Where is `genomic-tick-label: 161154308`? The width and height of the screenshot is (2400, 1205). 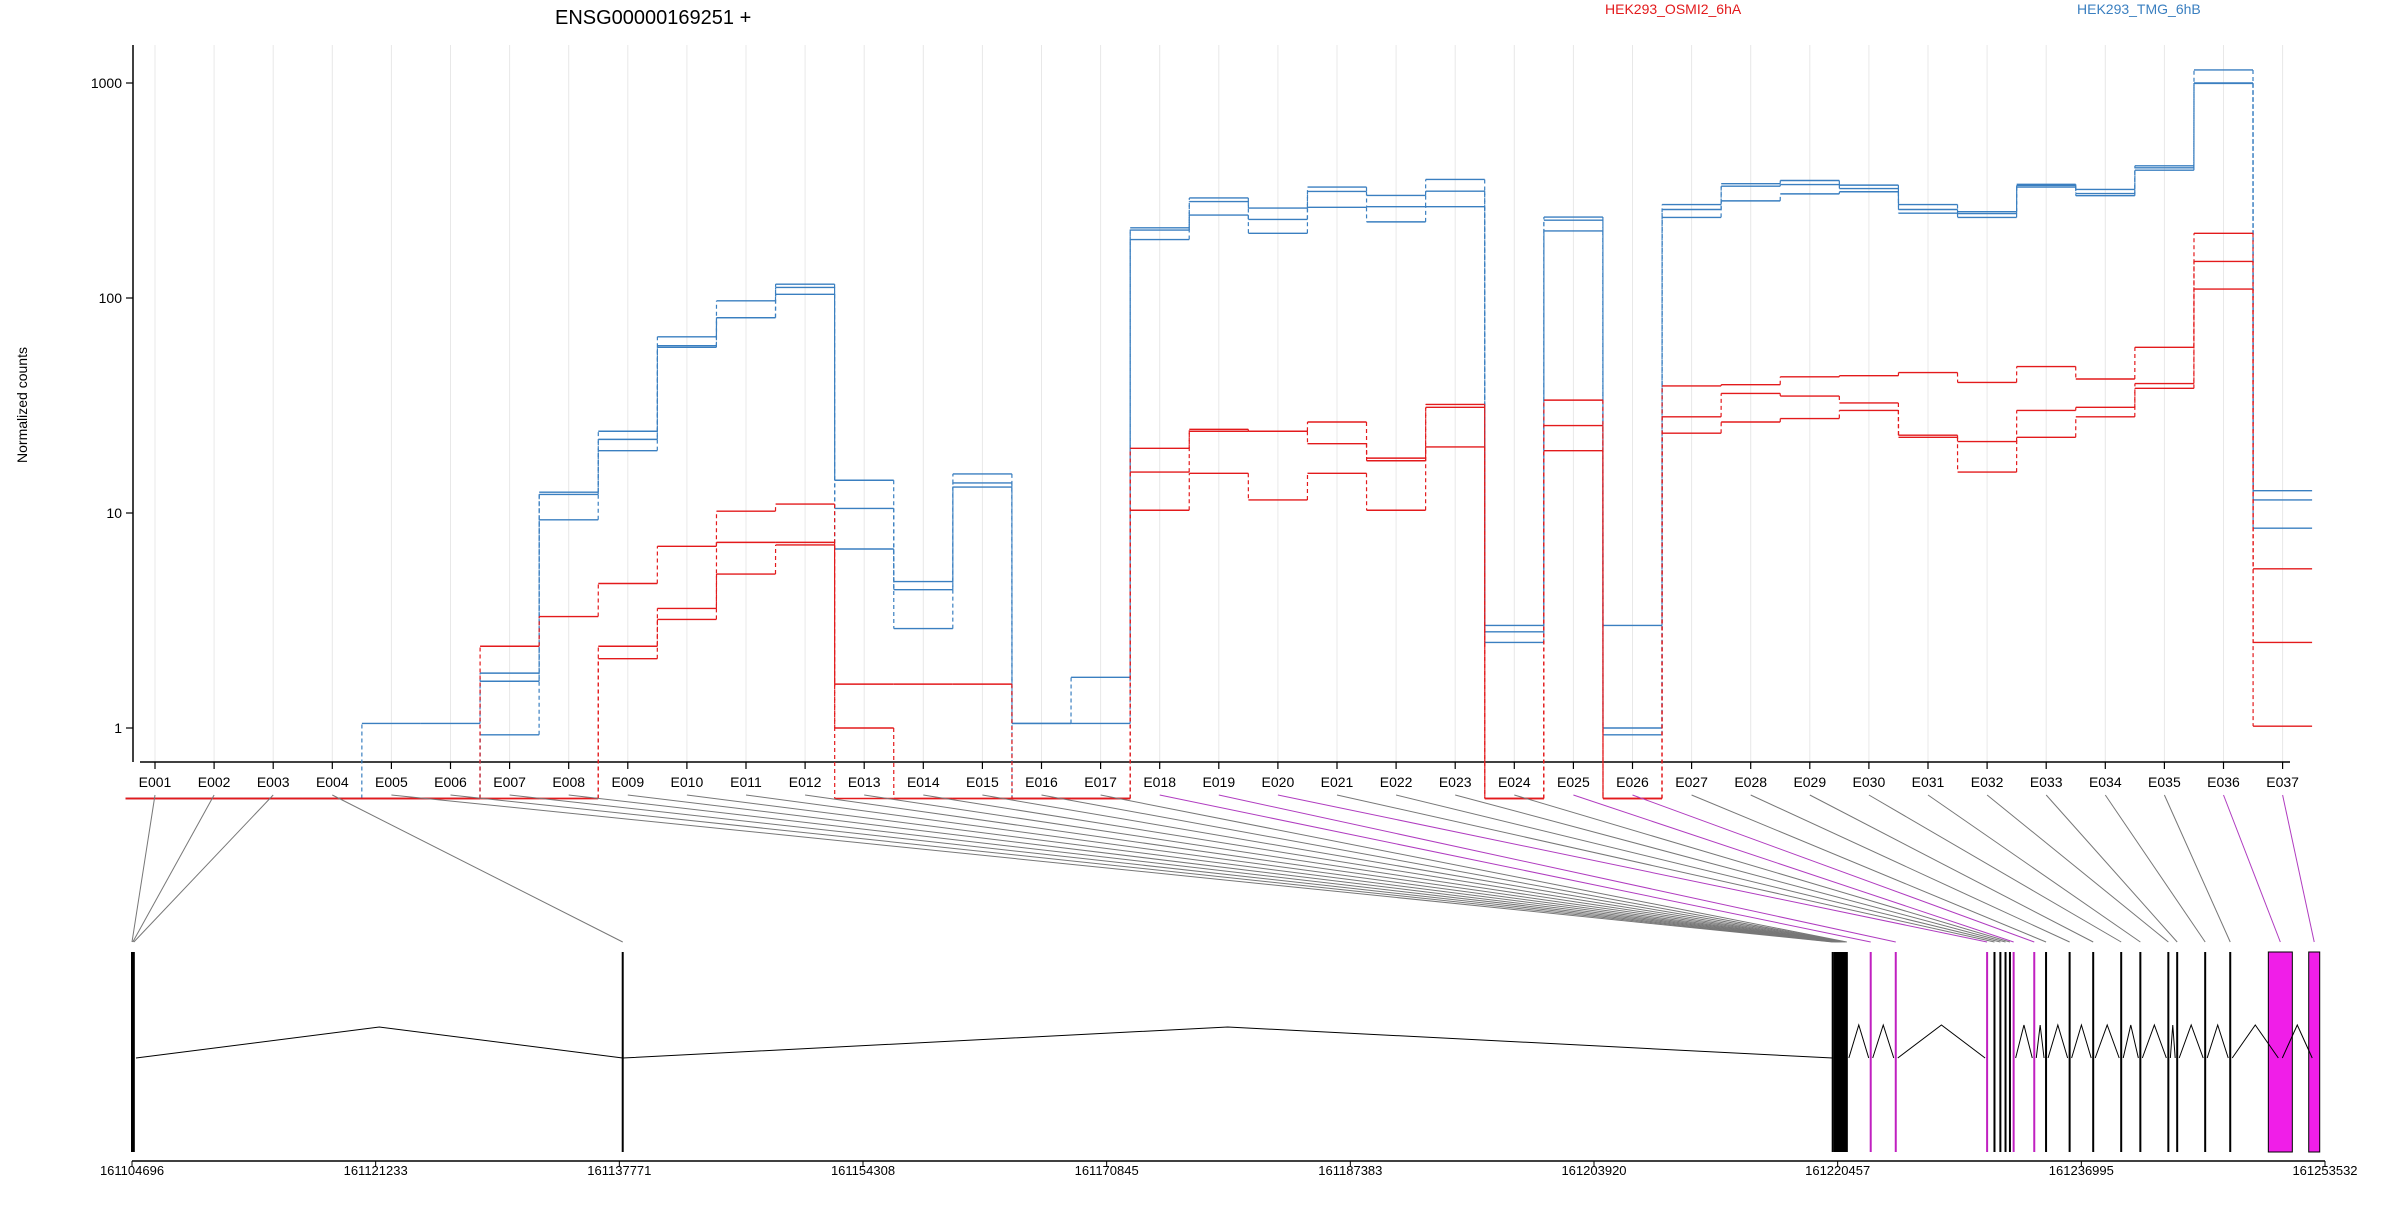
genomic-tick-label: 161154308 is located at coordinates (863, 1170).